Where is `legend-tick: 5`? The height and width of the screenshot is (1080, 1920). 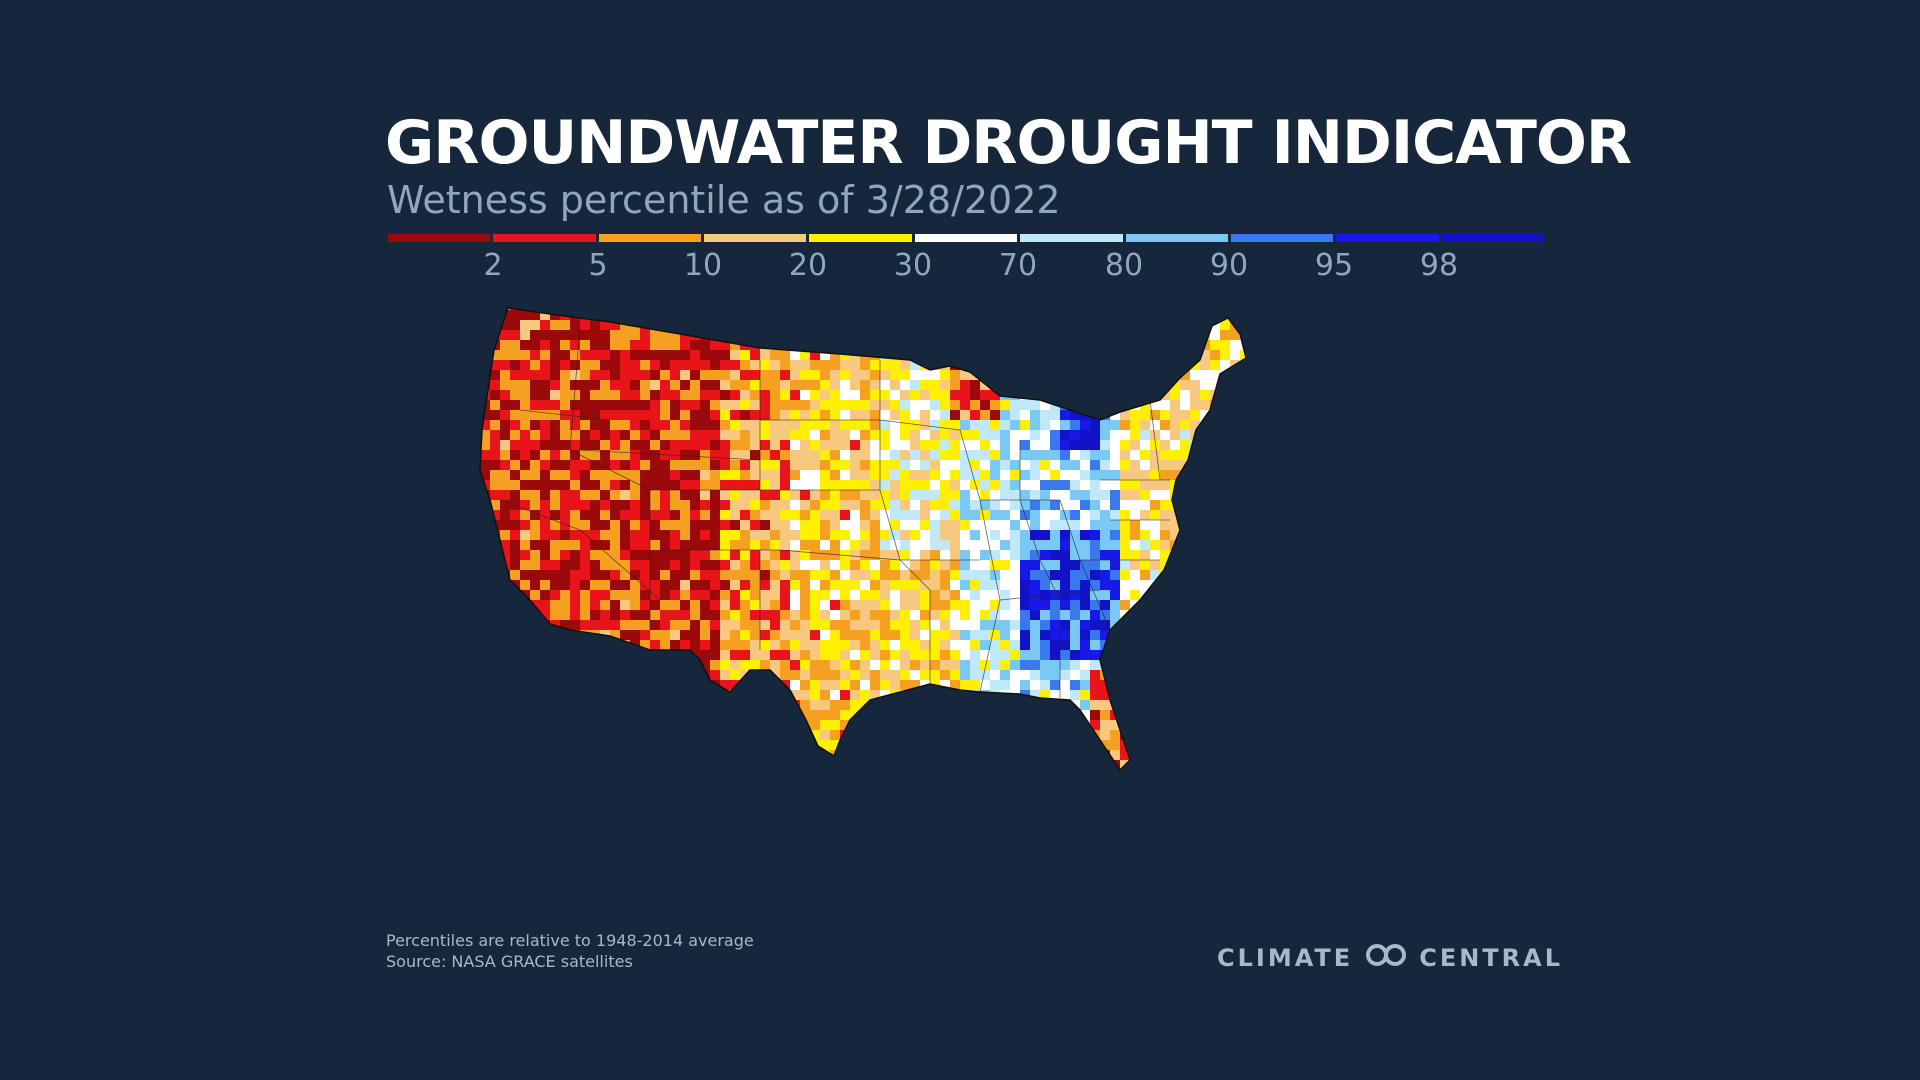
legend-tick: 5 is located at coordinates (598, 265).